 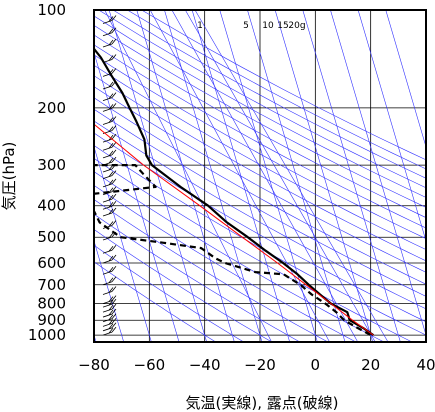 I want to click on y-tick-label: 600, so click(x=51, y=263).